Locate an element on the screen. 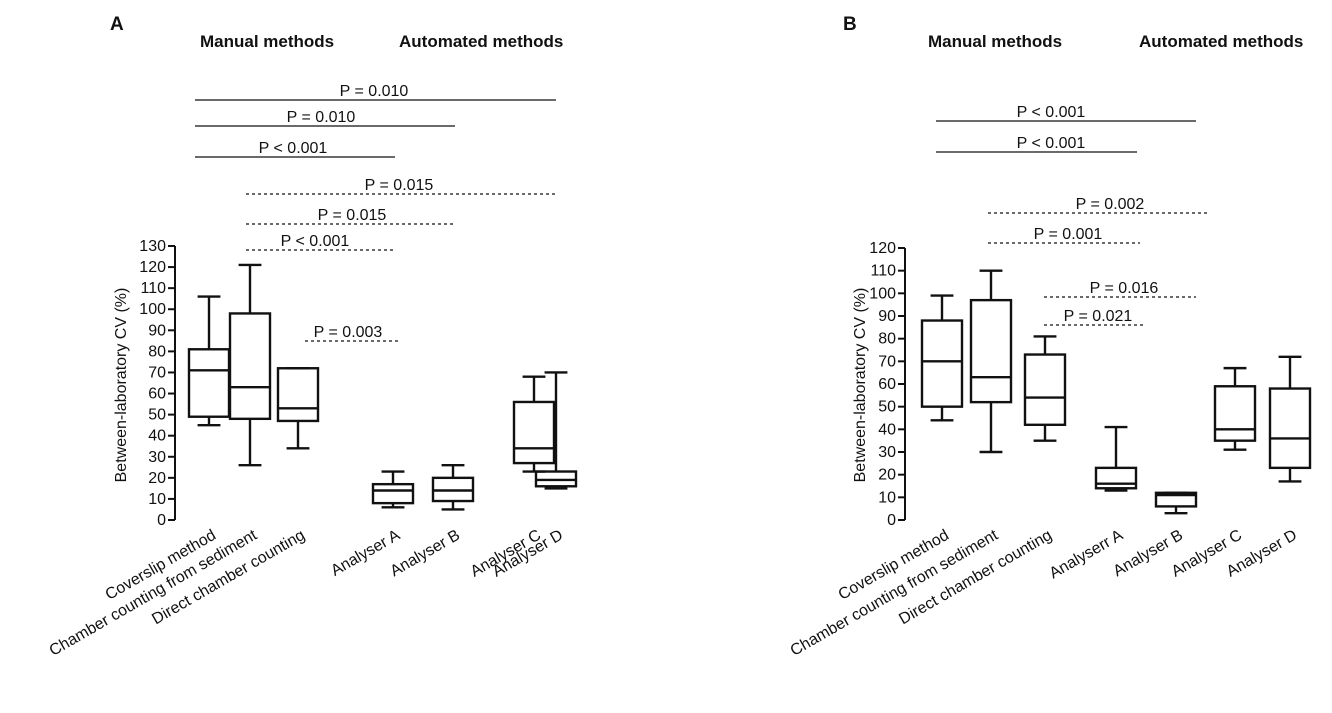 The image size is (1332, 713). y-tick-label-a: 60 is located at coordinates (157, 394).